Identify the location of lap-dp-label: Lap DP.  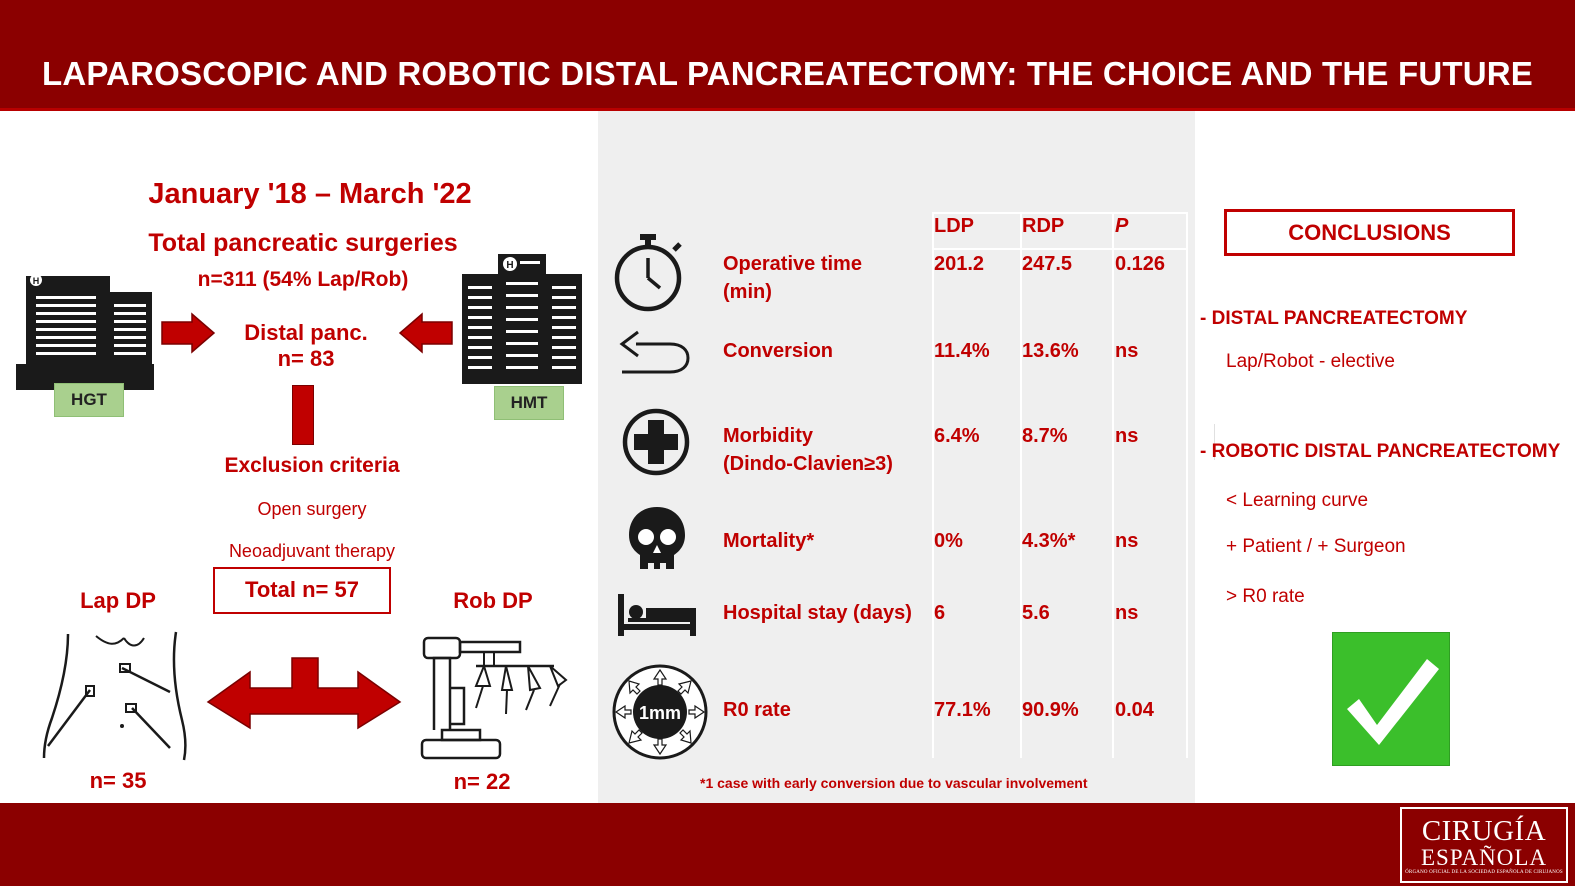
(118, 600).